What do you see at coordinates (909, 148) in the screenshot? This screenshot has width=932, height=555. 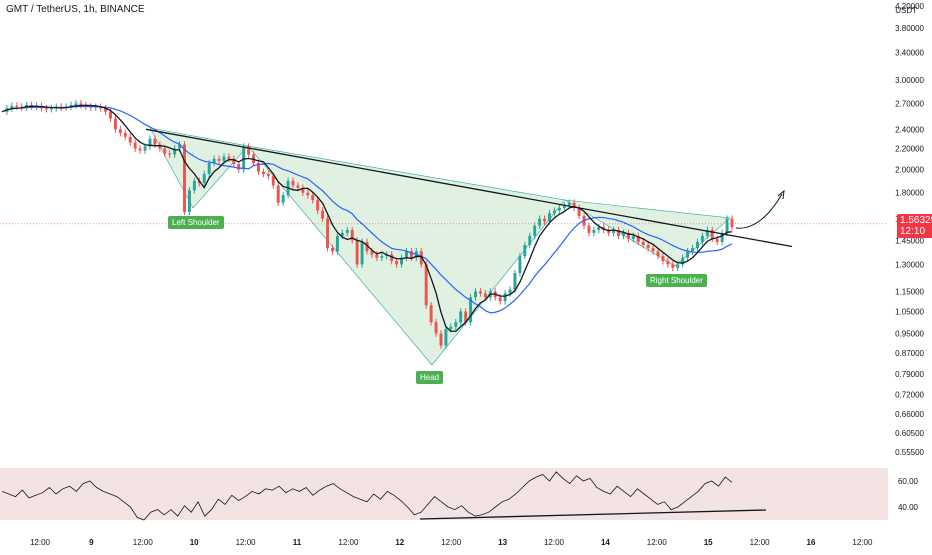 I see `price-tick-label: 2.20000` at bounding box center [909, 148].